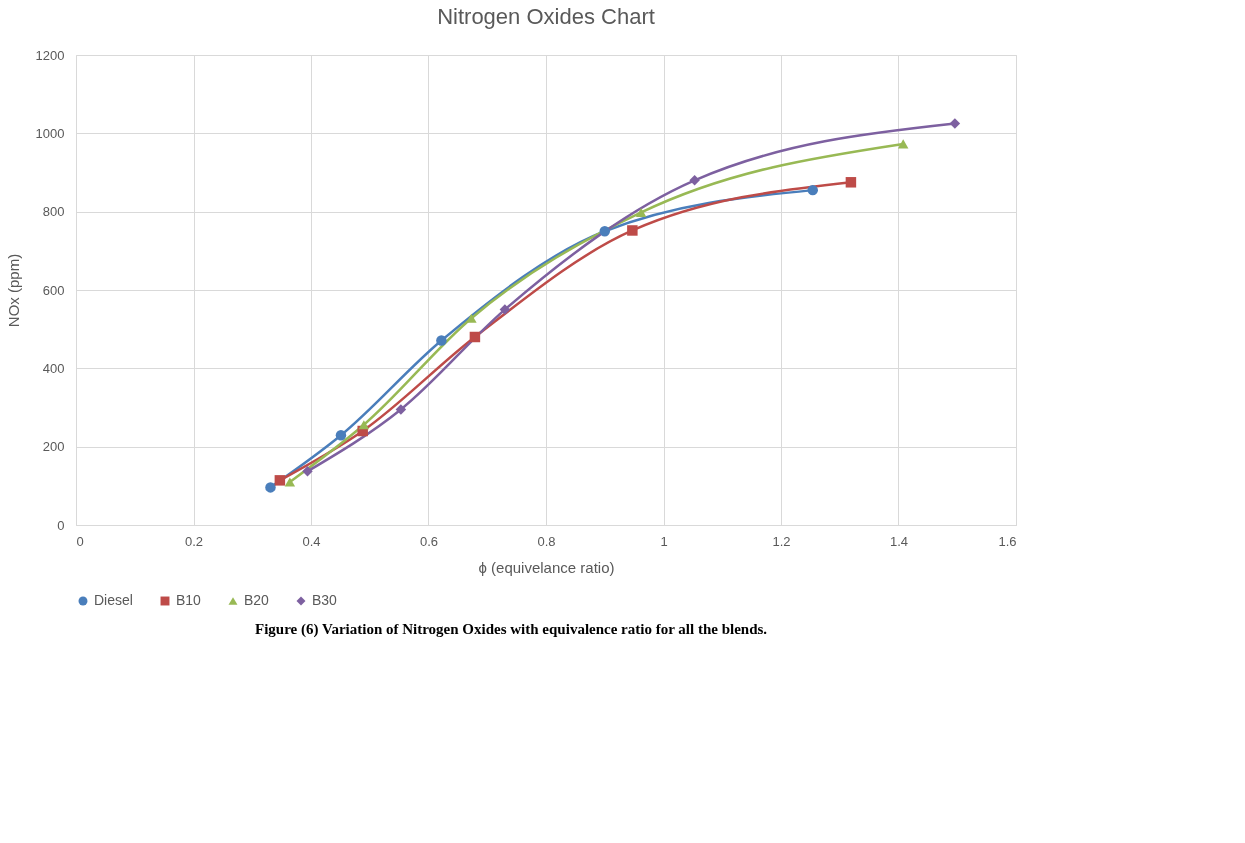 Image resolution: width=1245 pixels, height=843 pixels. What do you see at coordinates (53, 212) in the screenshot?
I see `y-tick-label: 800` at bounding box center [53, 212].